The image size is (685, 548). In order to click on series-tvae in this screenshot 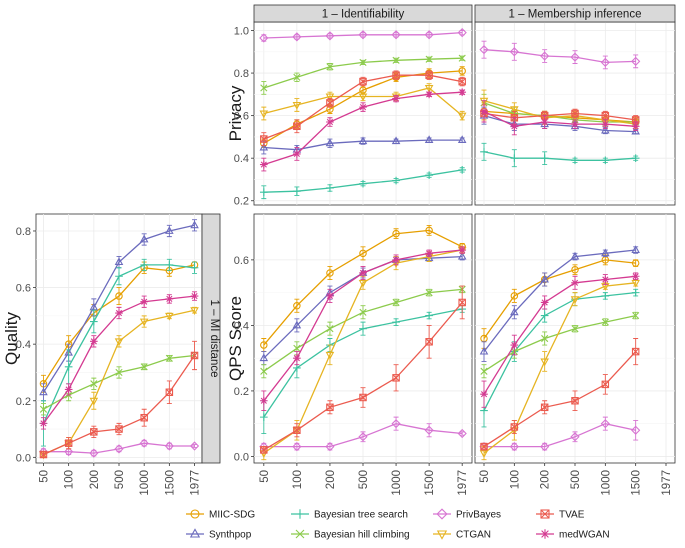, I will do `click(363, 369)`.